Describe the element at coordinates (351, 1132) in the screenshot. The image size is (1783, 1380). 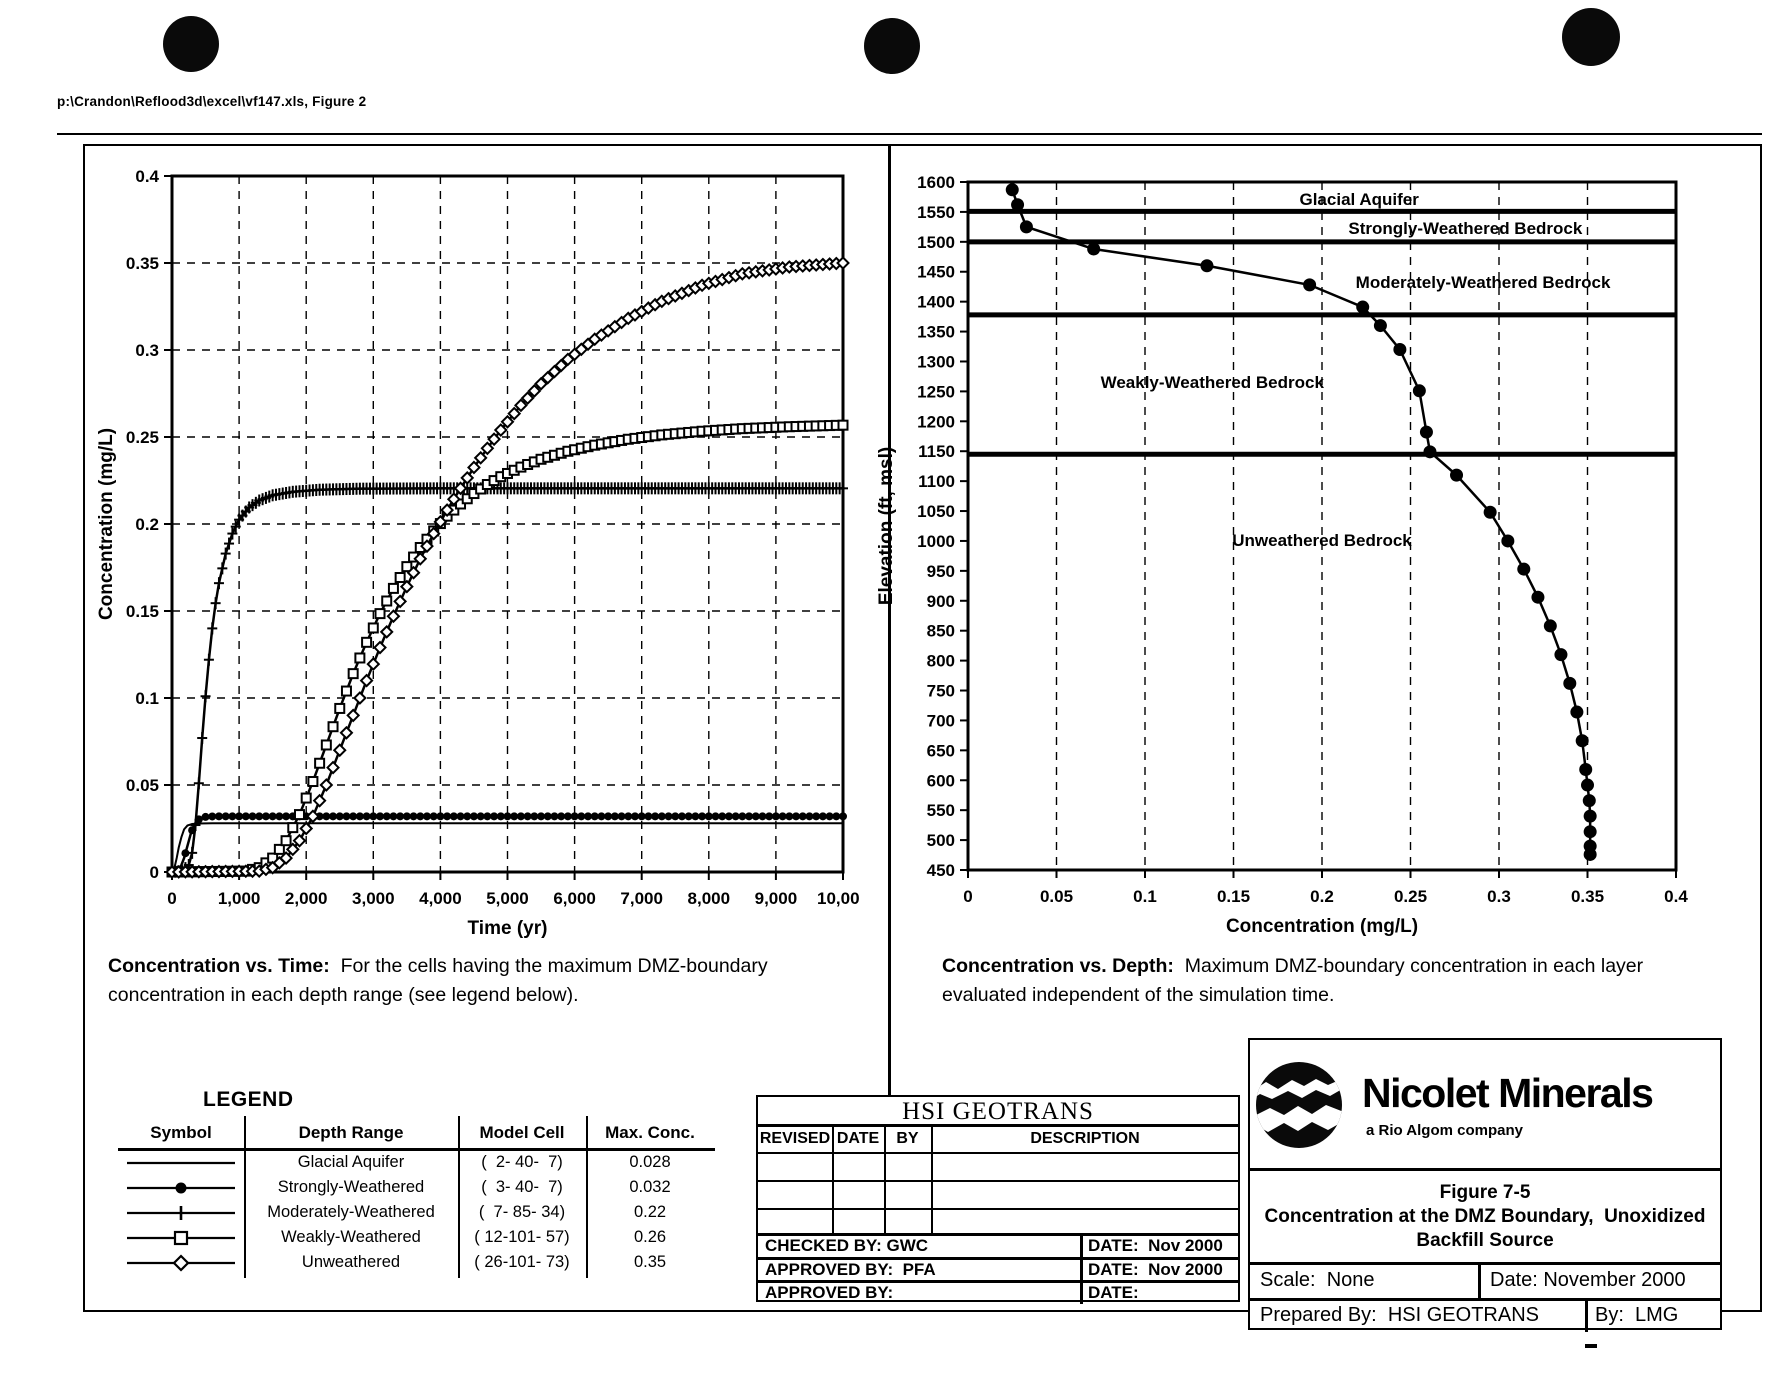
I see `legend-header-depth-range: Depth Range` at that location.